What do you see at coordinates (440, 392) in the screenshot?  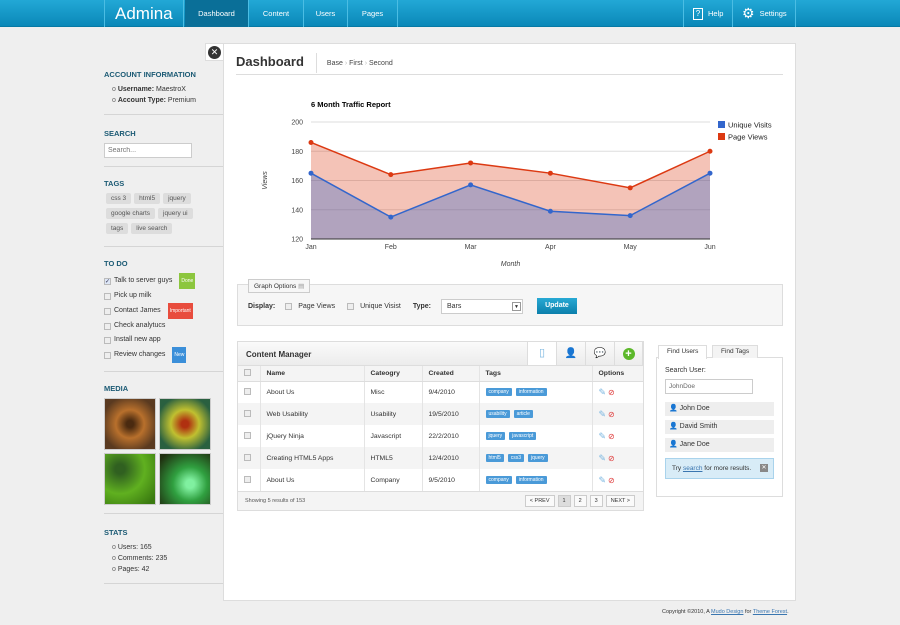 I see `table-row: About Us Misc 9/4/2010 company information ✎ ⊘` at bounding box center [440, 392].